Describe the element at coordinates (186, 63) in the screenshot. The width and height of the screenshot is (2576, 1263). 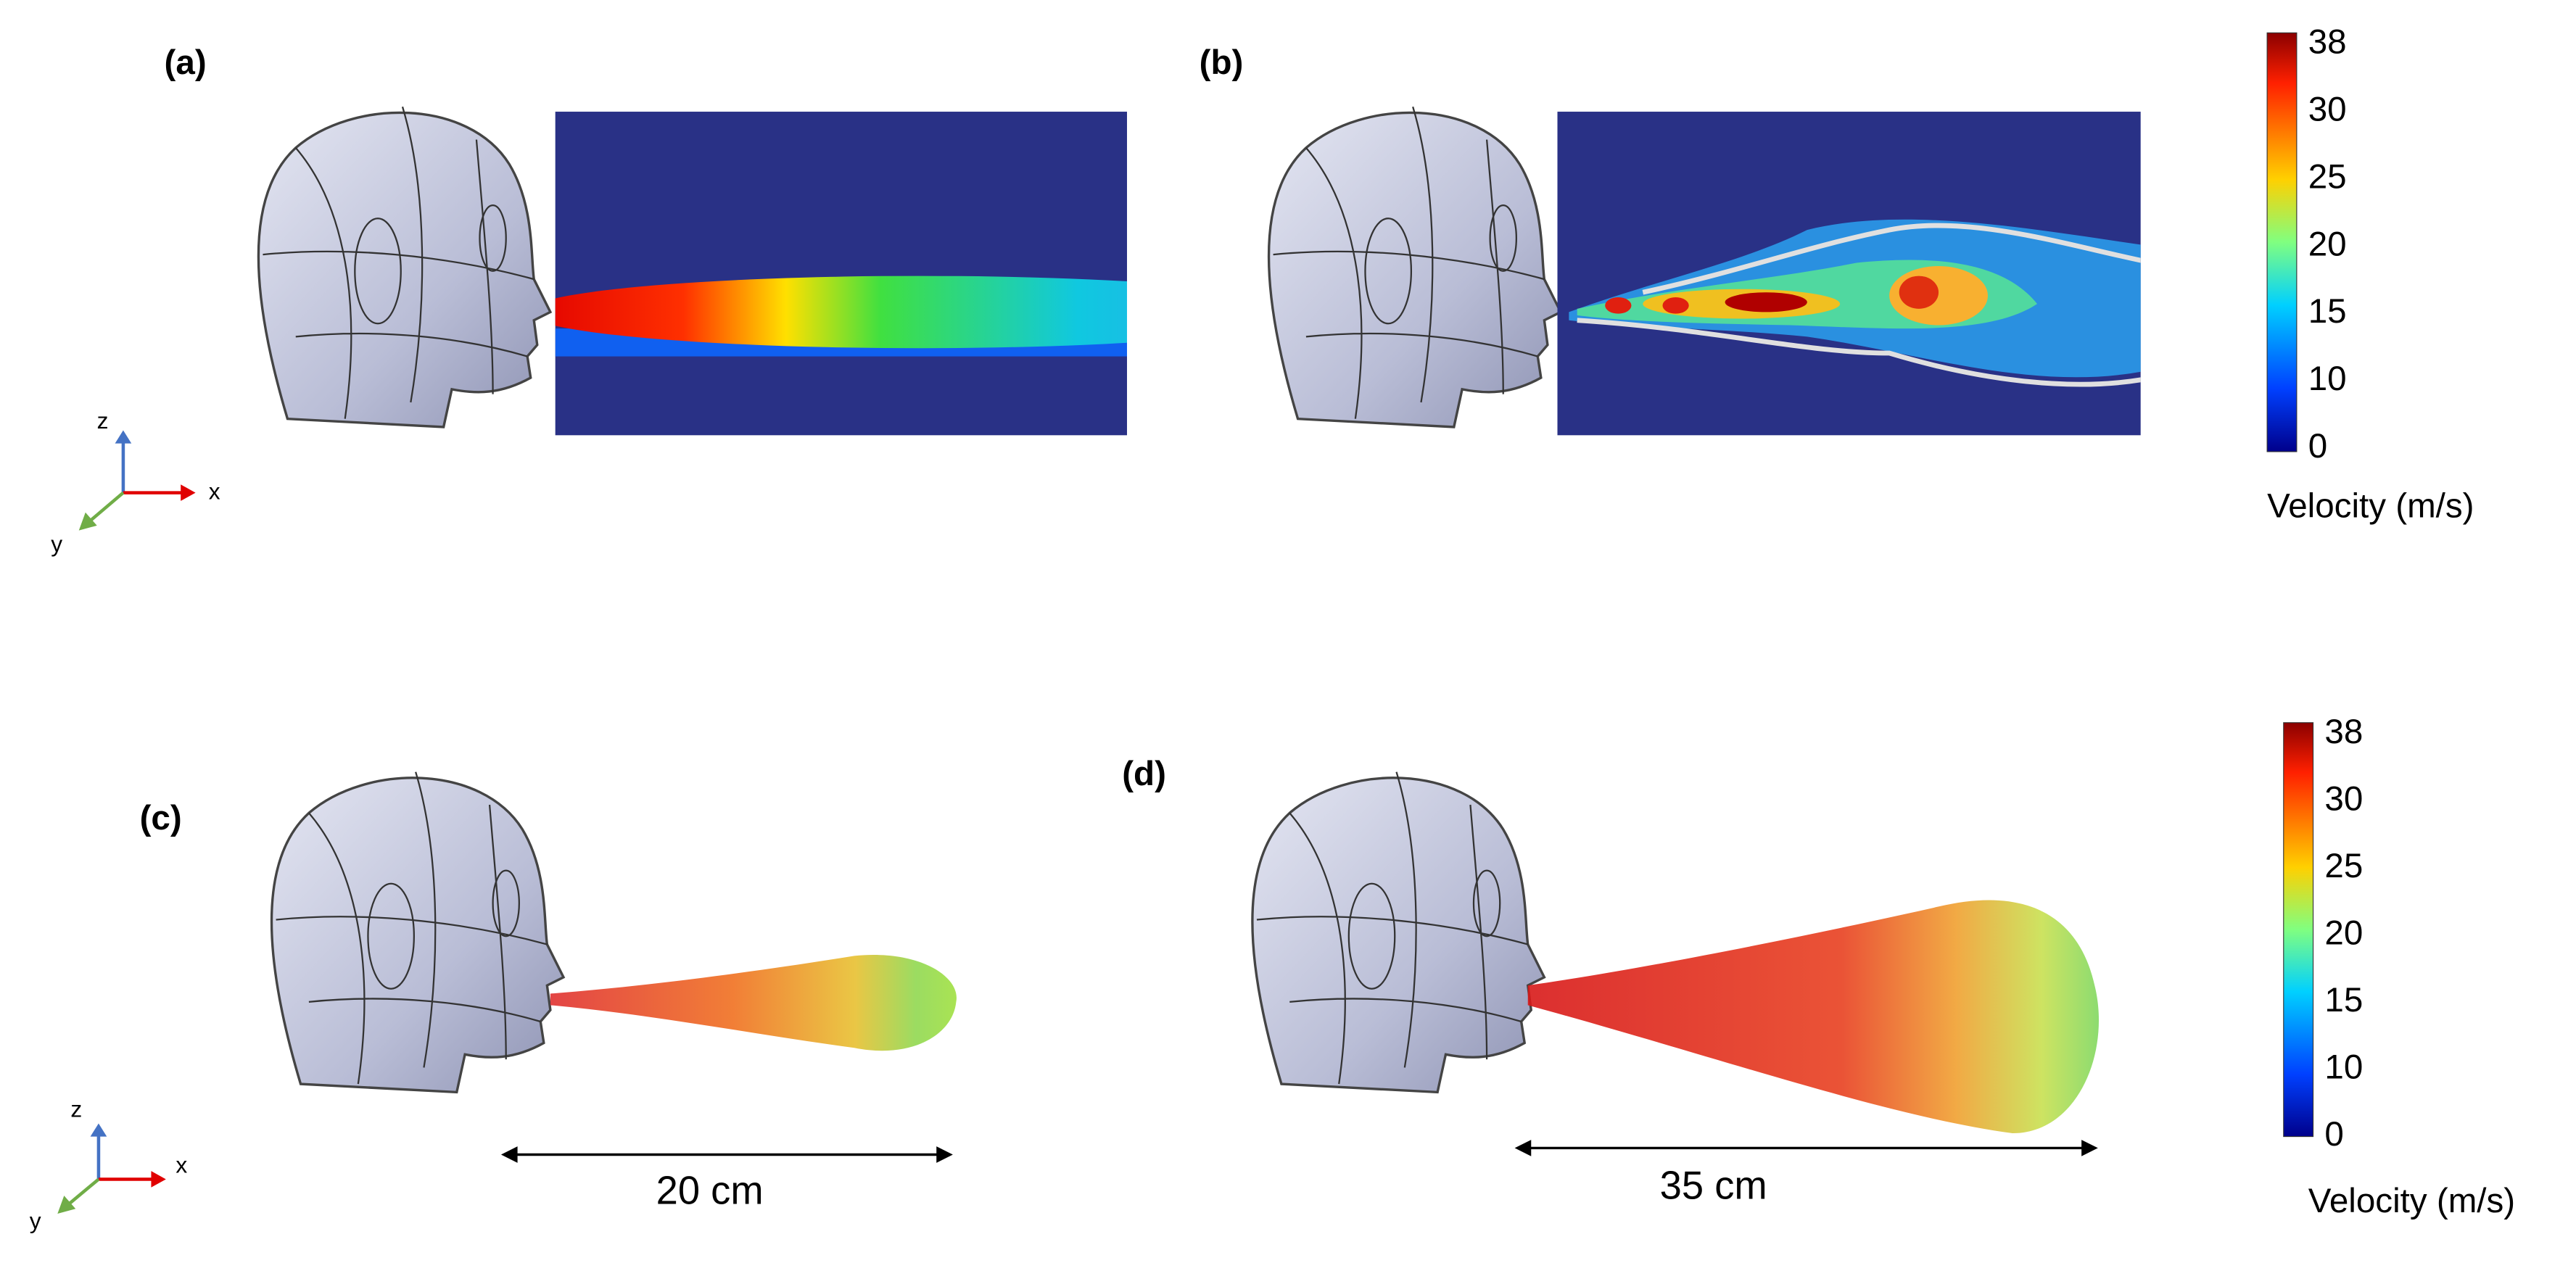
I see `panel-label: (a)` at that location.